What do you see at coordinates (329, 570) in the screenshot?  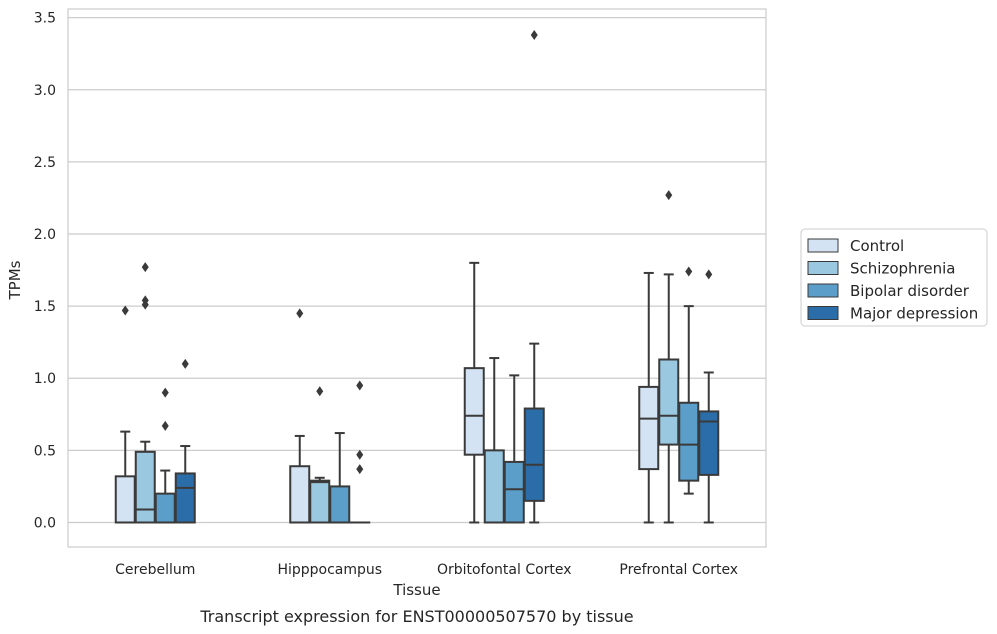 I see `x-tick-label: Hipppocampus` at bounding box center [329, 570].